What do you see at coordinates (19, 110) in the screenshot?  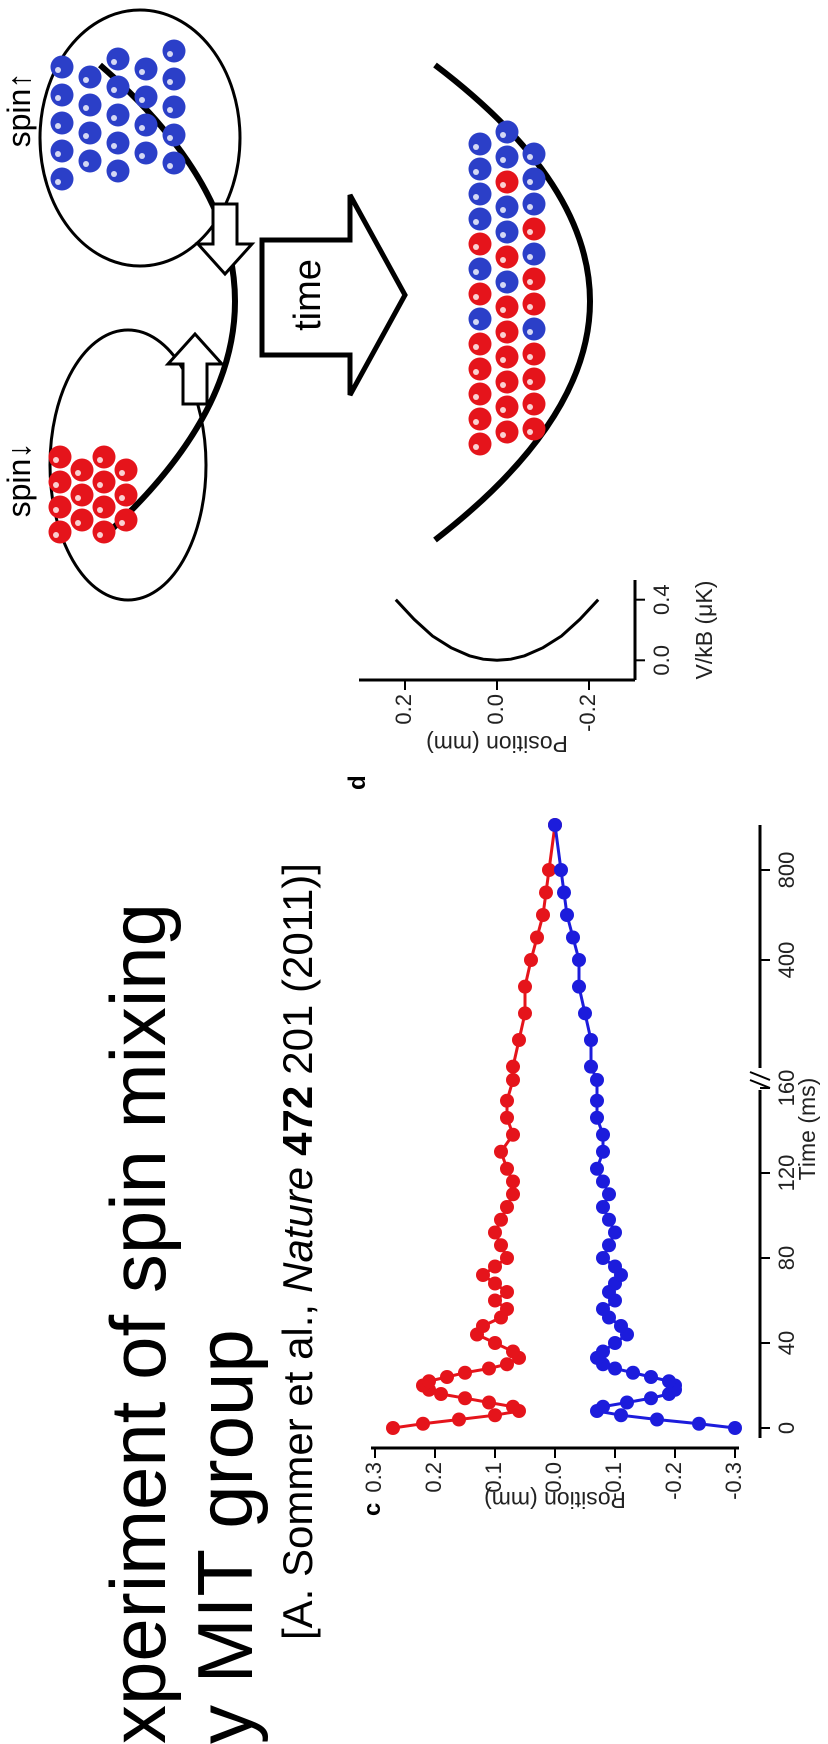 I see `spin-label: spin↑` at bounding box center [19, 110].